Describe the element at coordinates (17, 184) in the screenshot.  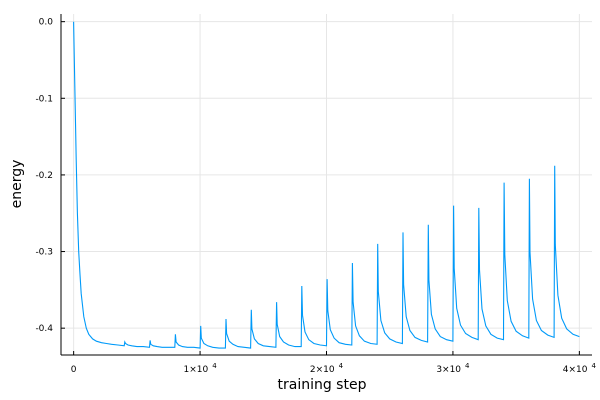
I see `y-axis-label: energy` at that location.